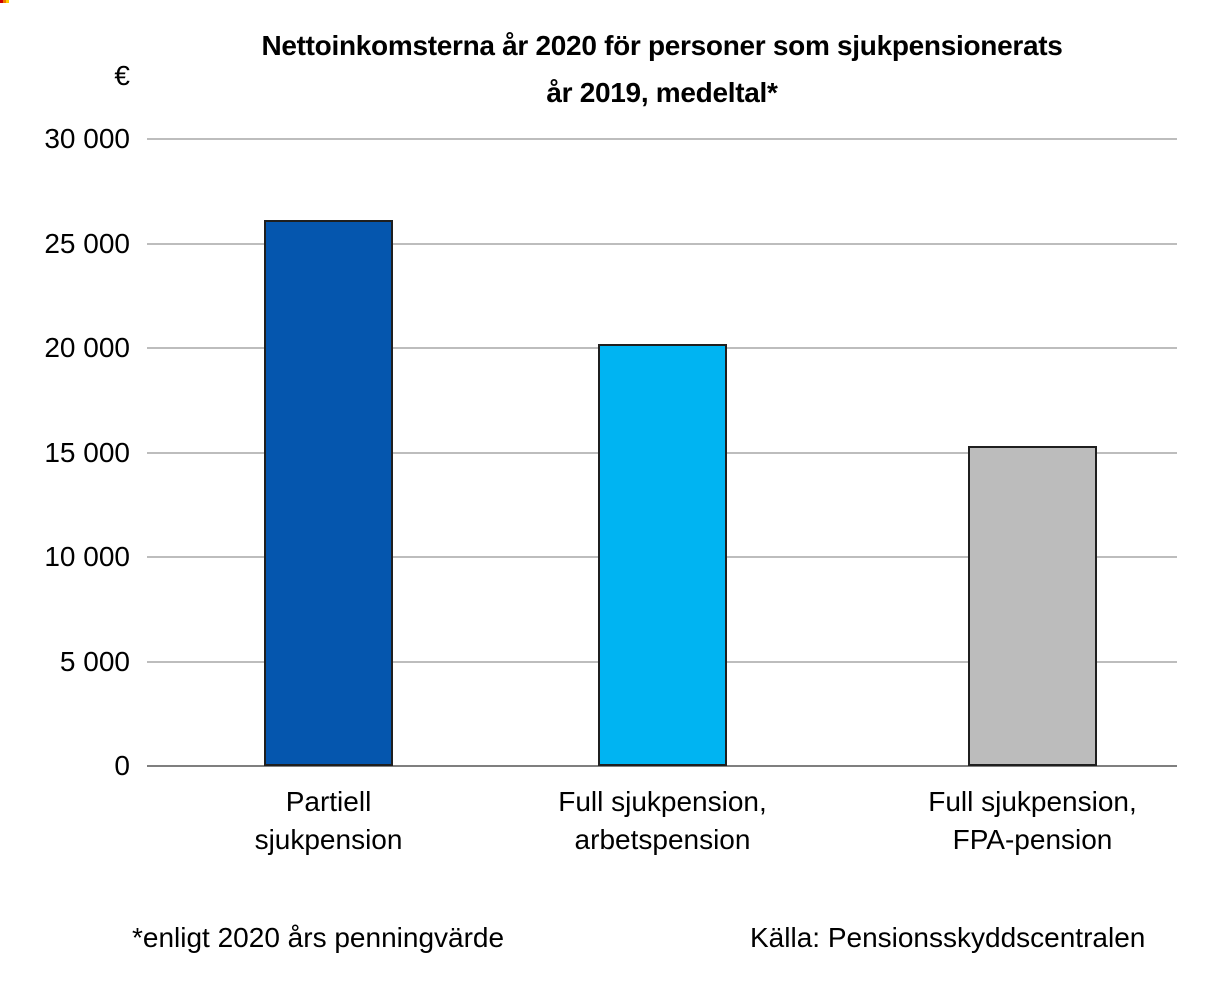 Image resolution: width=1232 pixels, height=982 pixels. Describe the element at coordinates (662, 766) in the screenshot. I see `x-axis-line` at that location.